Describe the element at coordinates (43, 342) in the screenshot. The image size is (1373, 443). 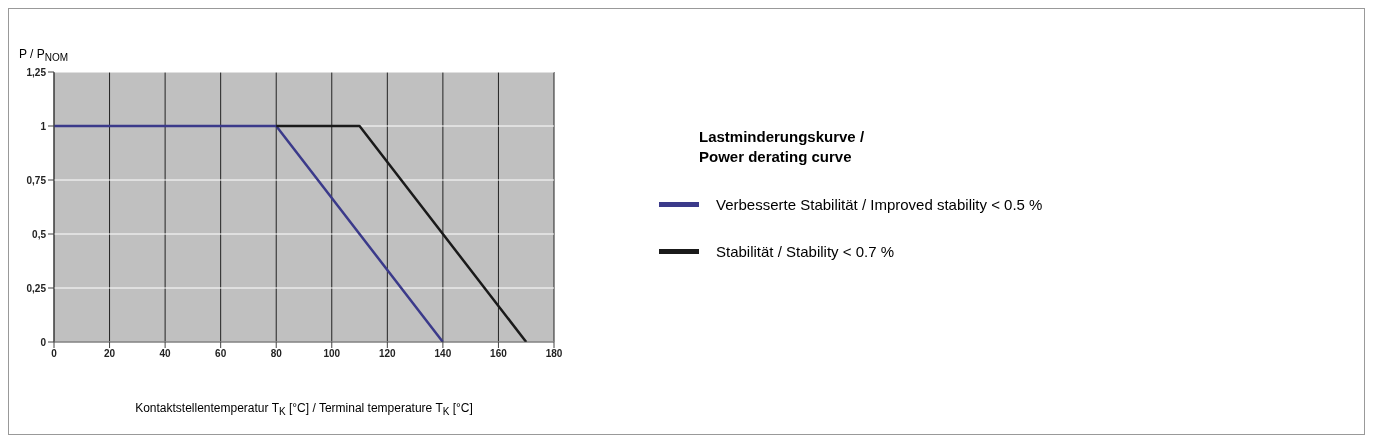
I see `y-tick-label: 0` at that location.